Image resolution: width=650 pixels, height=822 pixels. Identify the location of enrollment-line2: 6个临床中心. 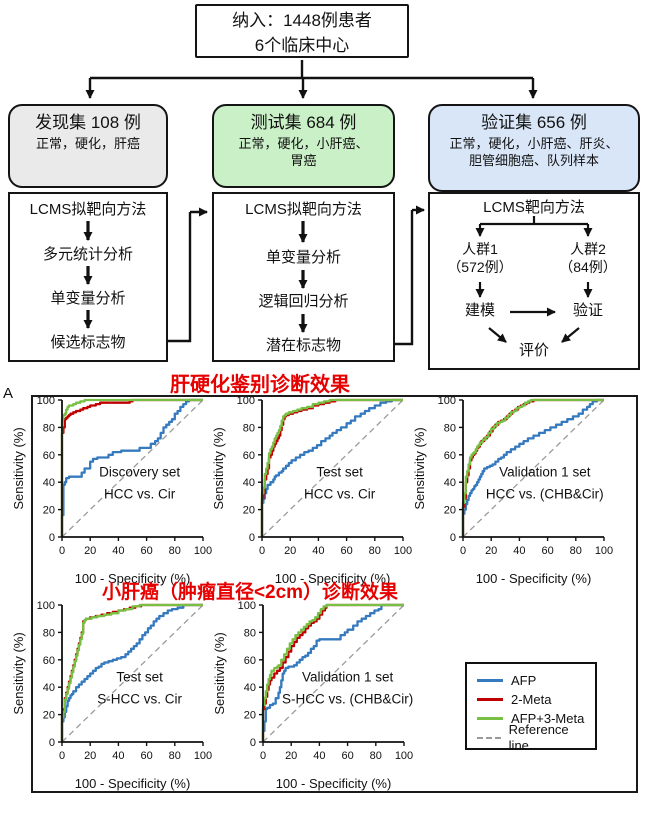
(302, 45).